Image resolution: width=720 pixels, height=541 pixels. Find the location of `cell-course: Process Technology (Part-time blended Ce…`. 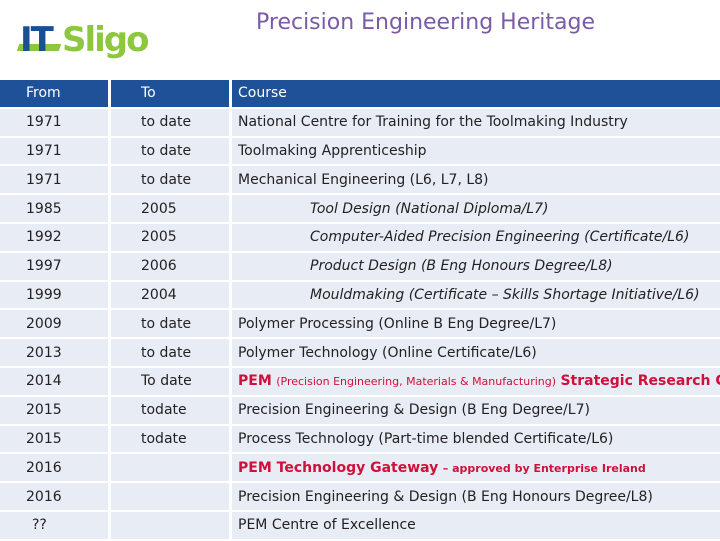

cell-course: Process Technology (Part-time blended Ce… is located at coordinates (474, 439).